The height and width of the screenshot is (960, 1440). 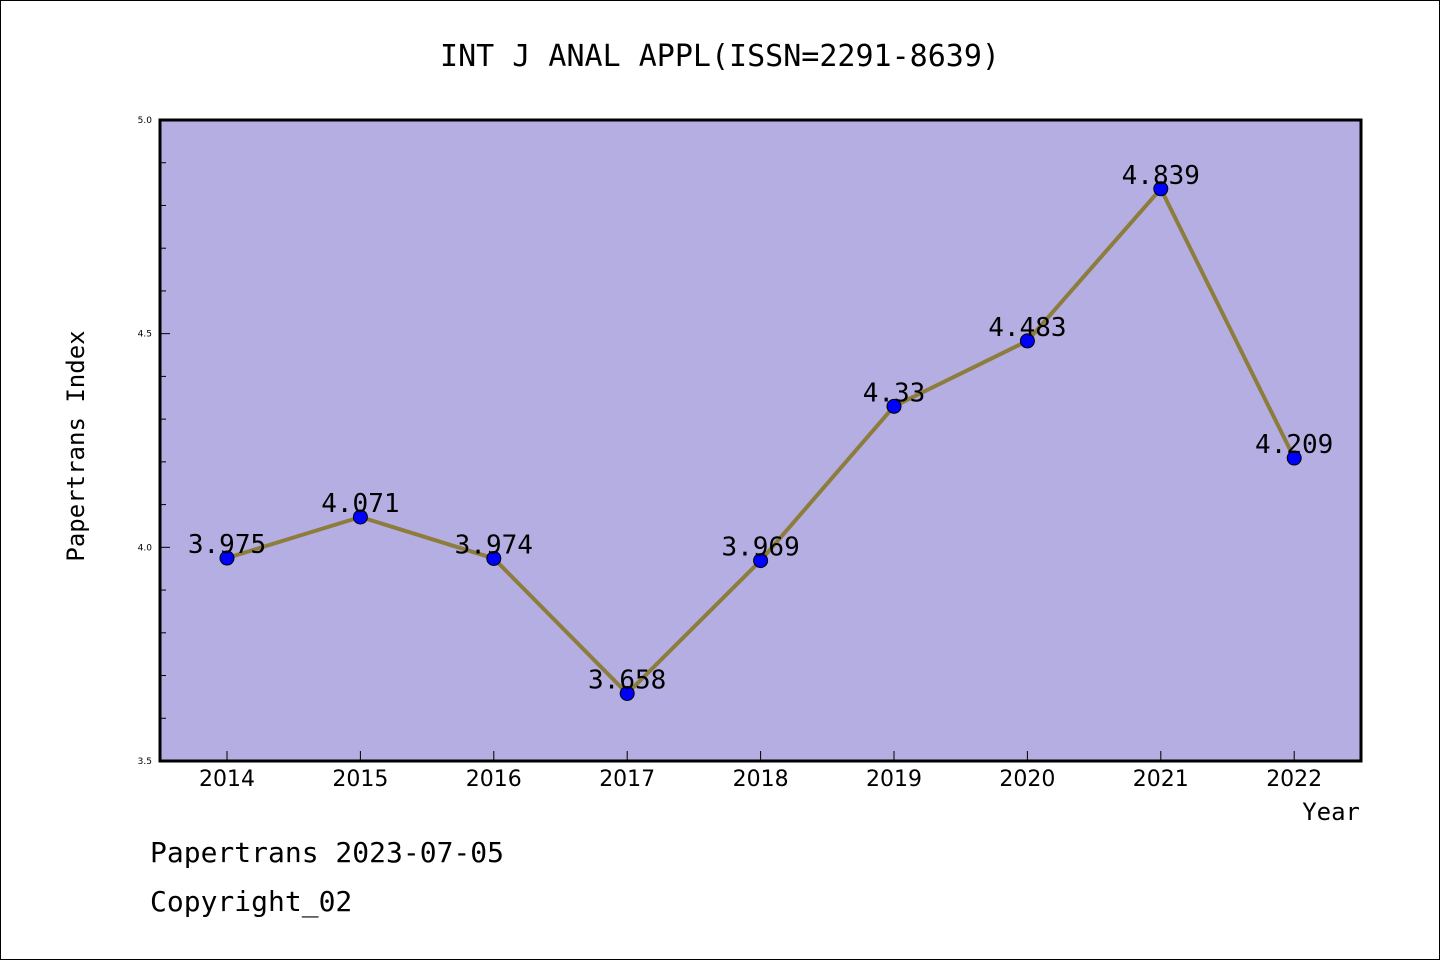 I want to click on x-tick-label: 2020, so click(x=1027, y=779).